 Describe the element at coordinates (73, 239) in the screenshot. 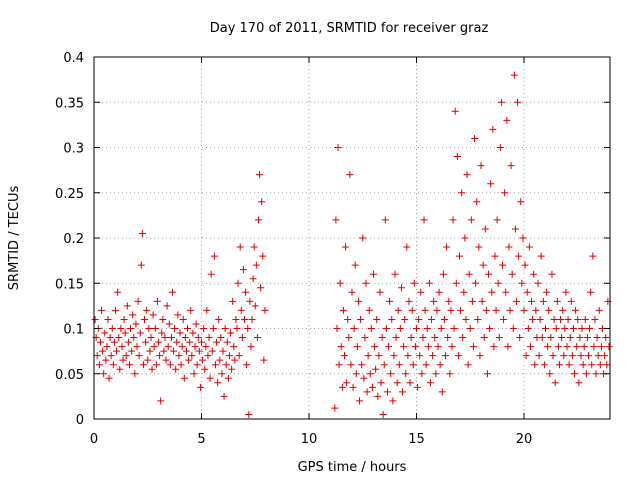

I see `y-tick-label: 0.2` at that location.